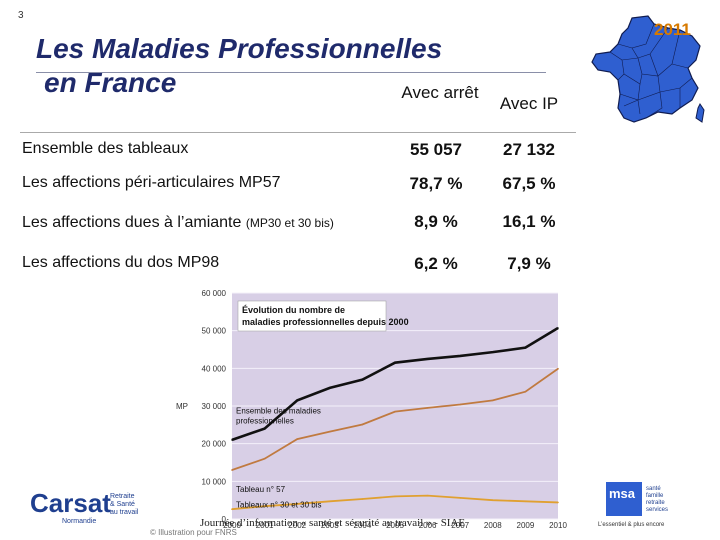 The width and height of the screenshot is (720, 540). What do you see at coordinates (265, 525) in the screenshot?
I see `chart-x-tick-label: 2001` at bounding box center [265, 525].